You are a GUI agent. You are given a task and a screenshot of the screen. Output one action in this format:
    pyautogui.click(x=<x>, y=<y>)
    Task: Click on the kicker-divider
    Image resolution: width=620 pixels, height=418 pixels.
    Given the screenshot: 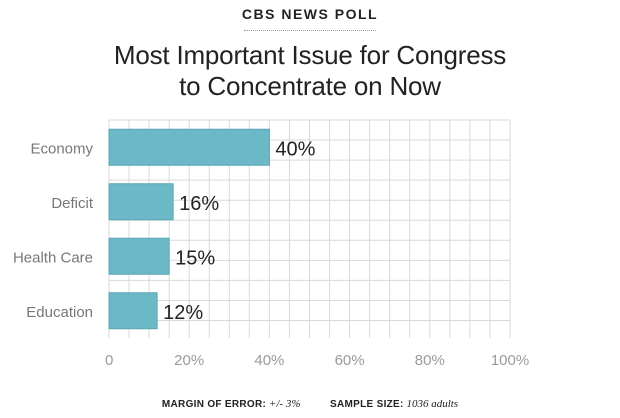 What is the action you would take?
    pyautogui.click(x=310, y=30)
    